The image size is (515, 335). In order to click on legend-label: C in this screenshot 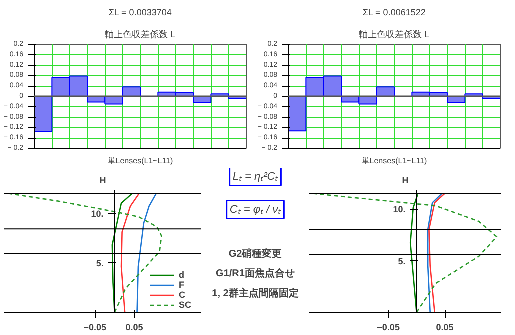, I will do `click(182, 295)`.